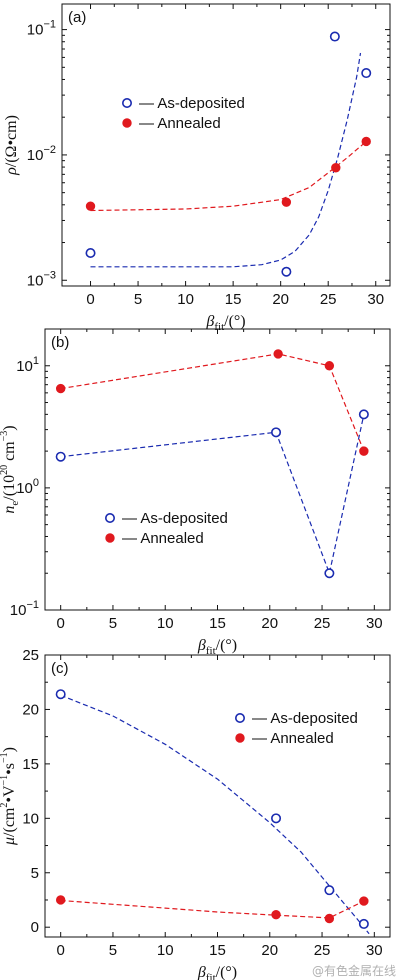 The height and width of the screenshot is (980, 400). Describe the element at coordinates (27, 487) in the screenshot. I see `y-tick-label: 10⁰` at that location.